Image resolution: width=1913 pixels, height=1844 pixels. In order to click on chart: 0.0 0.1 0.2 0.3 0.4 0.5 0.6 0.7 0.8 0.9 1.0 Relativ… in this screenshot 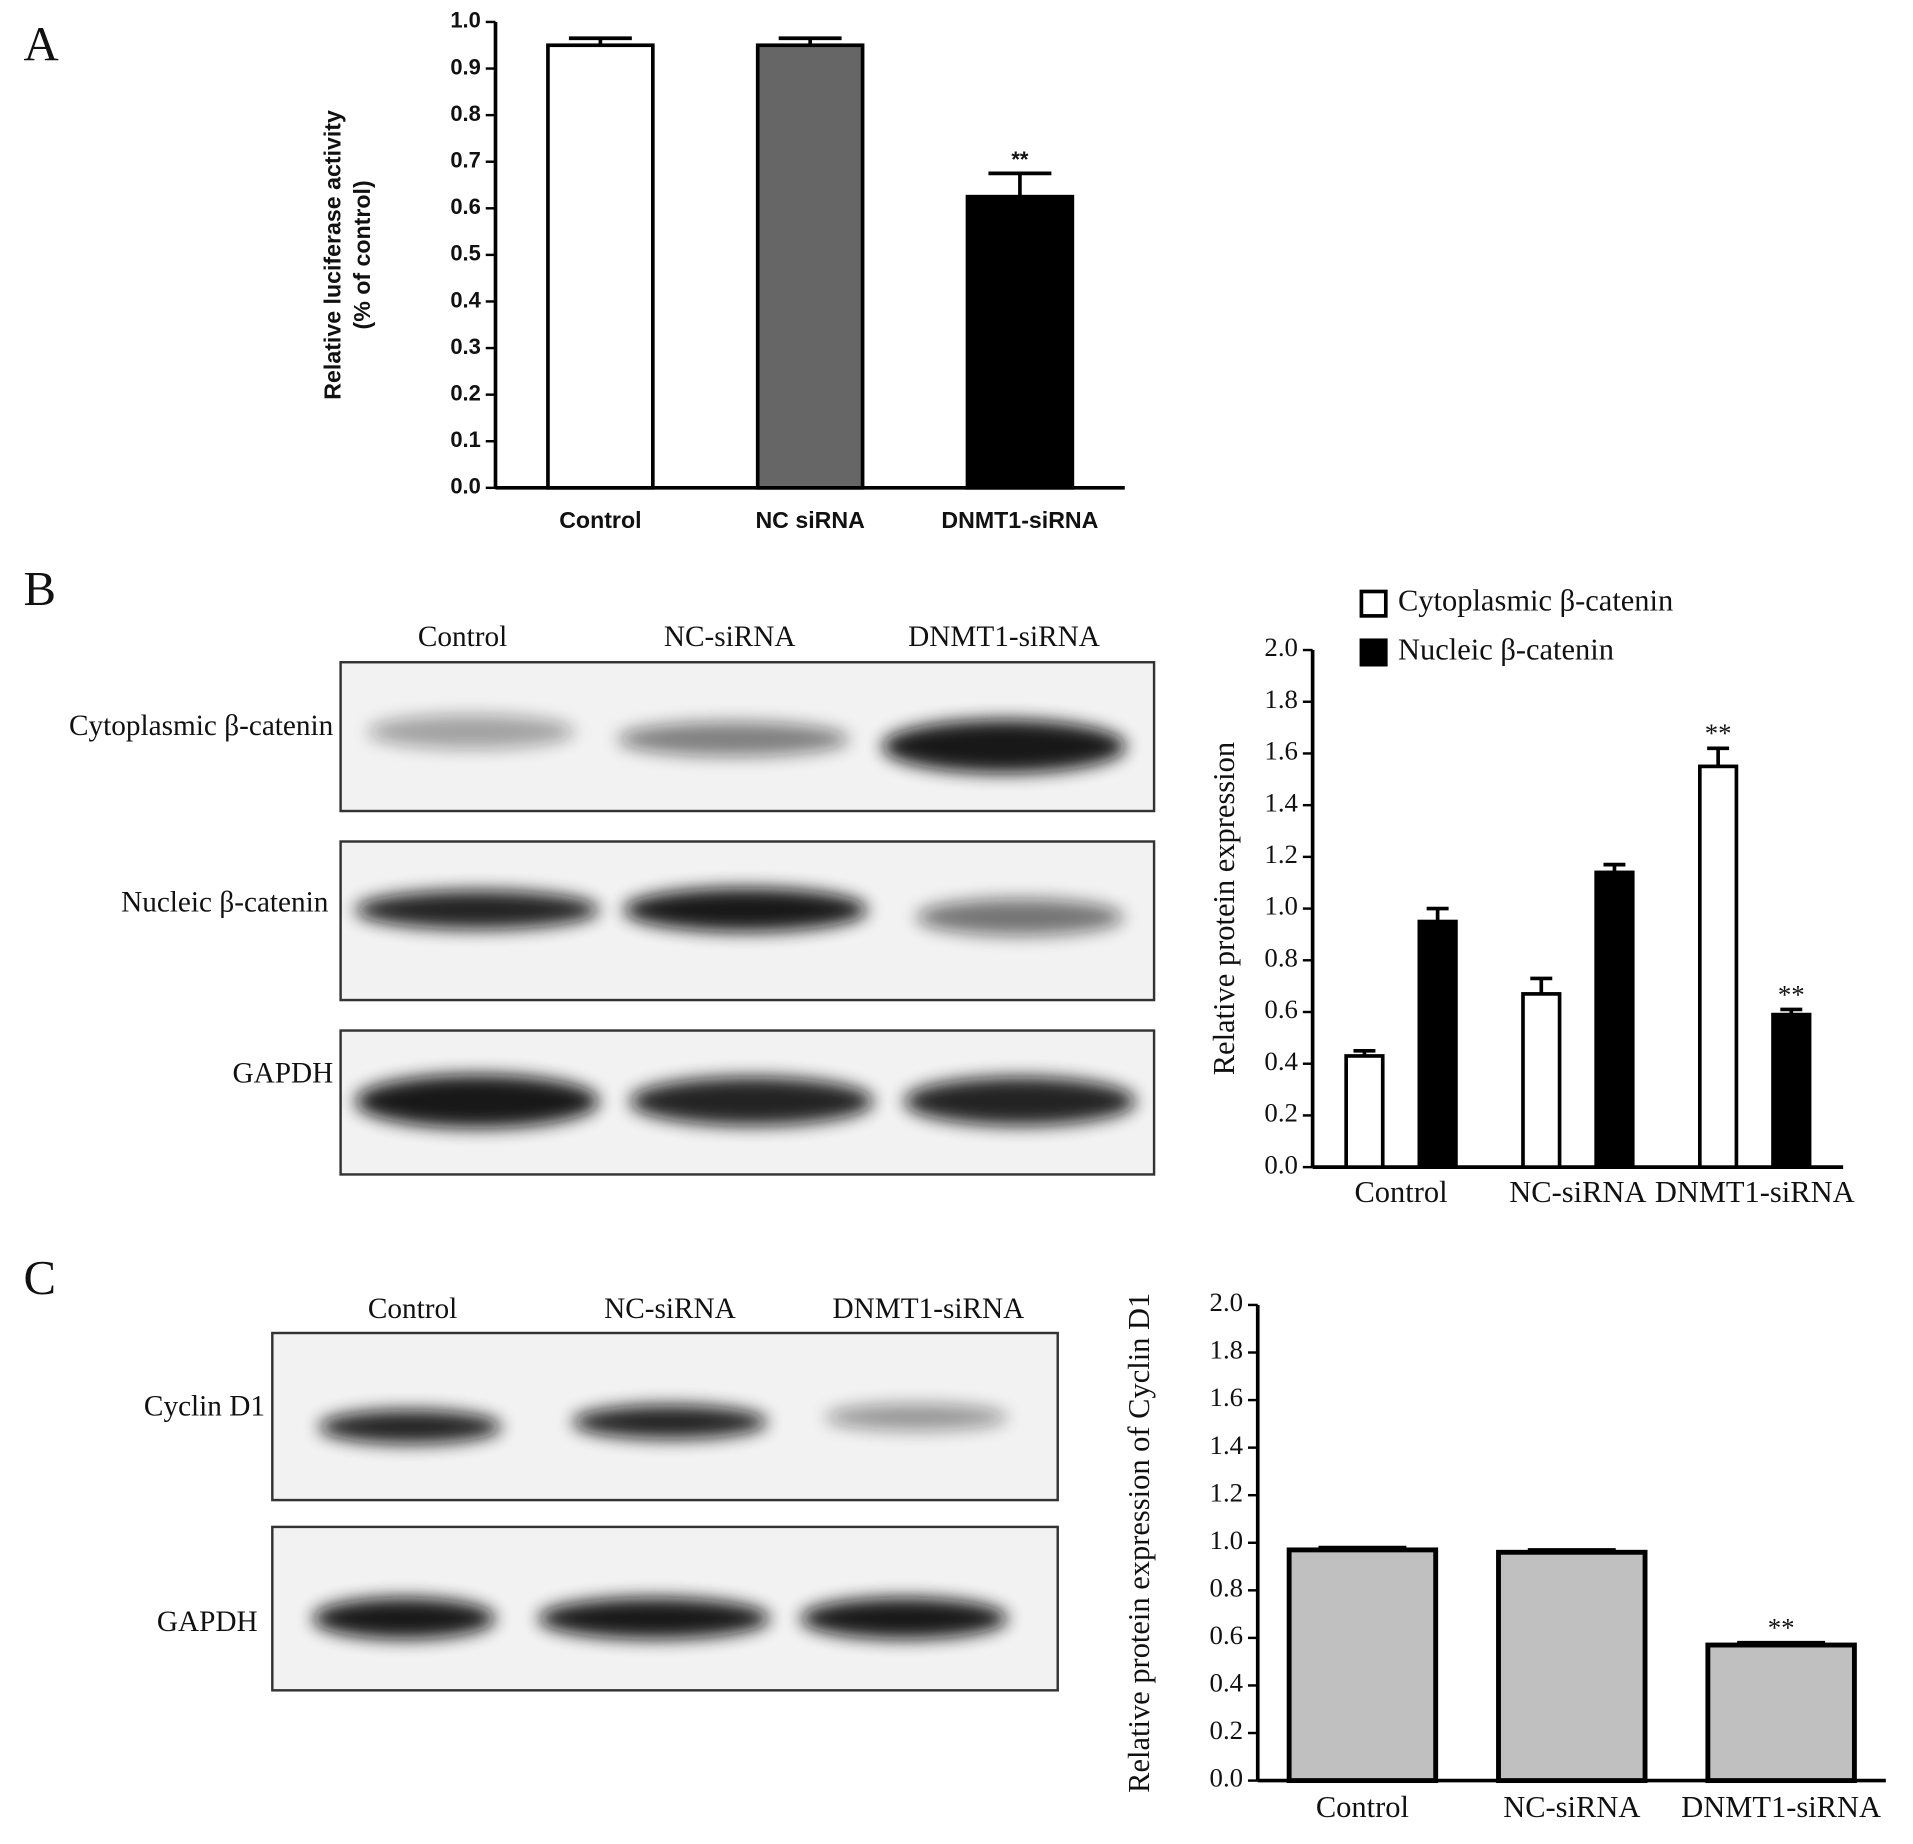, I will do `click(722, 270)`.